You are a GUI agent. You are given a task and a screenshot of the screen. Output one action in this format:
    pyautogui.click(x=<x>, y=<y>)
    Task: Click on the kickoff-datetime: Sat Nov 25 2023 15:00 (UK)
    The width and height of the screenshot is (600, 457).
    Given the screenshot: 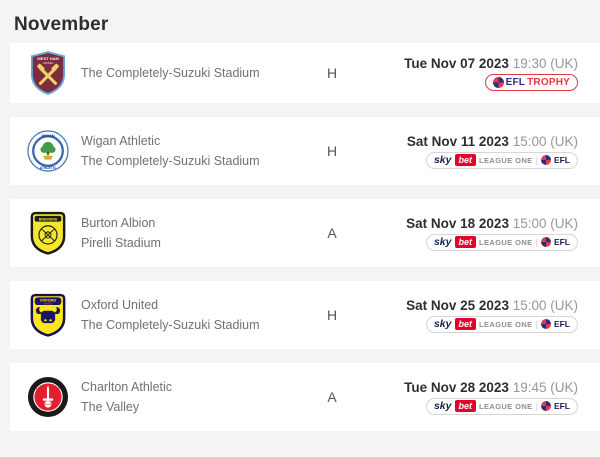 What is the action you would take?
    pyautogui.click(x=492, y=305)
    